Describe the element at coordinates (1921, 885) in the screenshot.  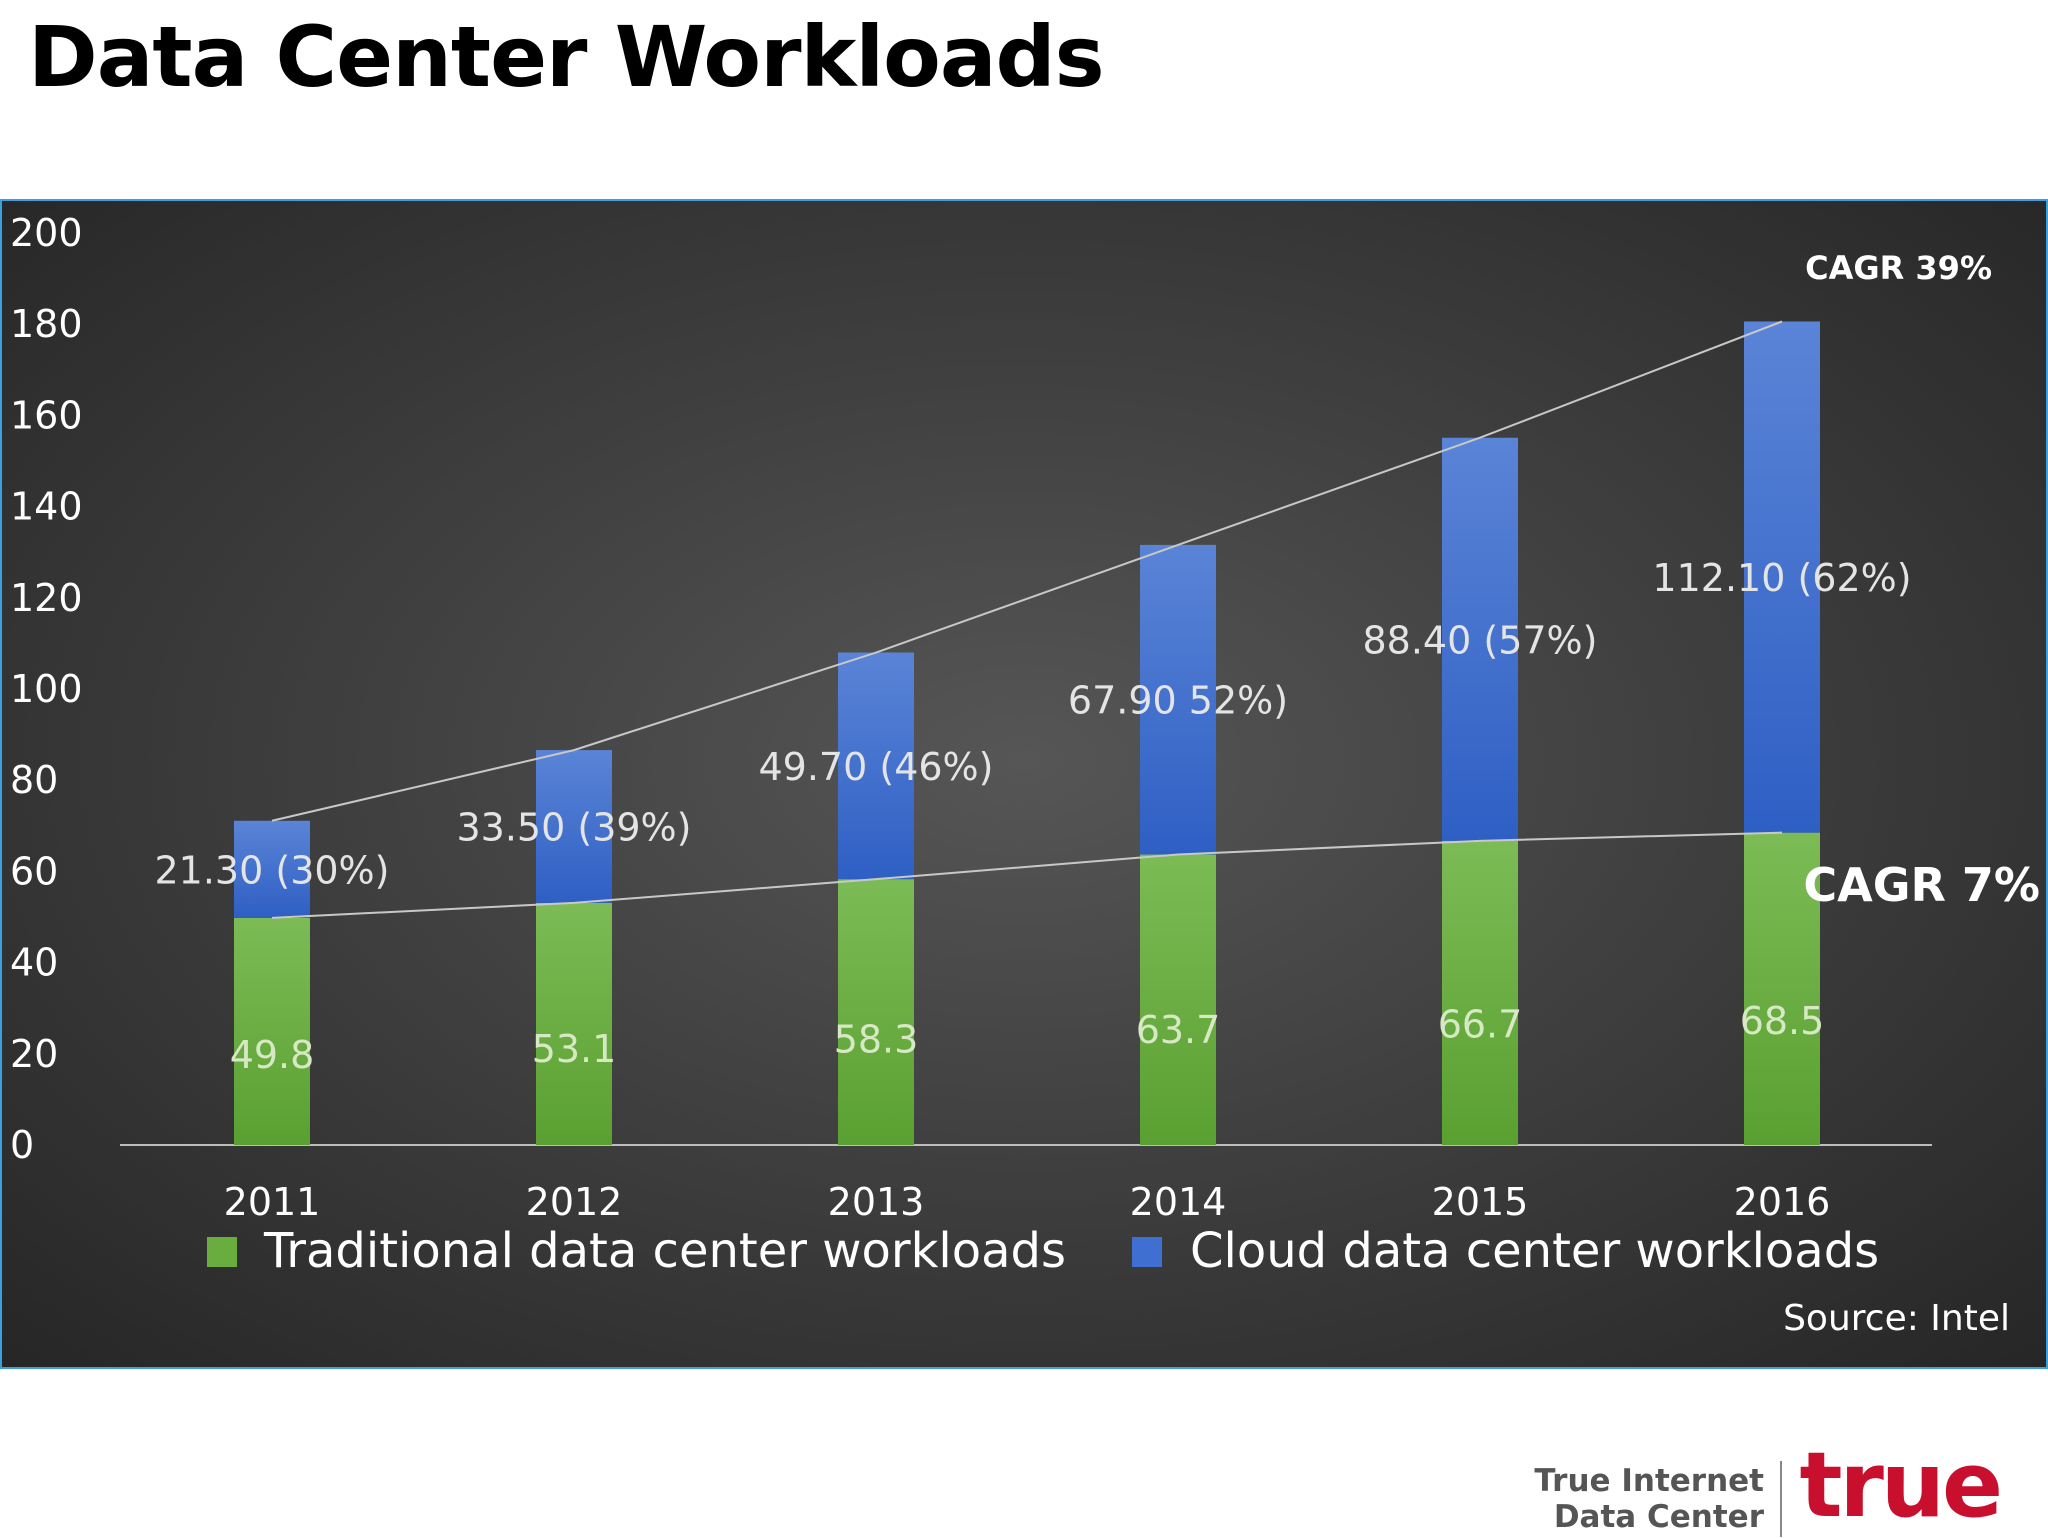
I see `cagr-traditional-annotation: CAGR 7%` at that location.